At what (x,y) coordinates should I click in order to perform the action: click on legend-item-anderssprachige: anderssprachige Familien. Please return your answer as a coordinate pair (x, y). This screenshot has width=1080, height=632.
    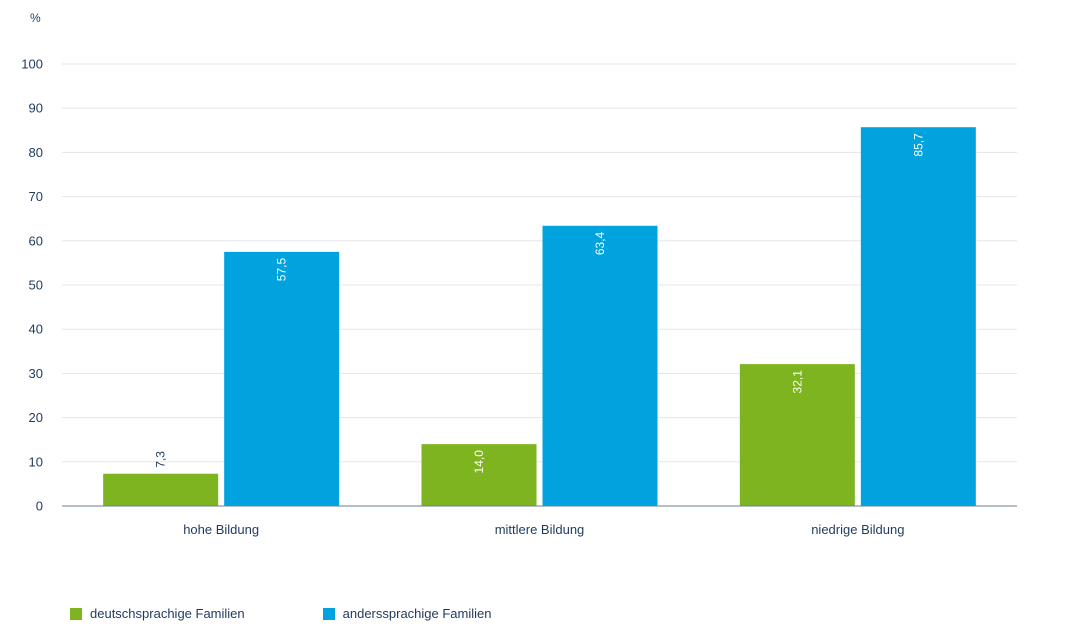
    Looking at the image, I should click on (407, 613).